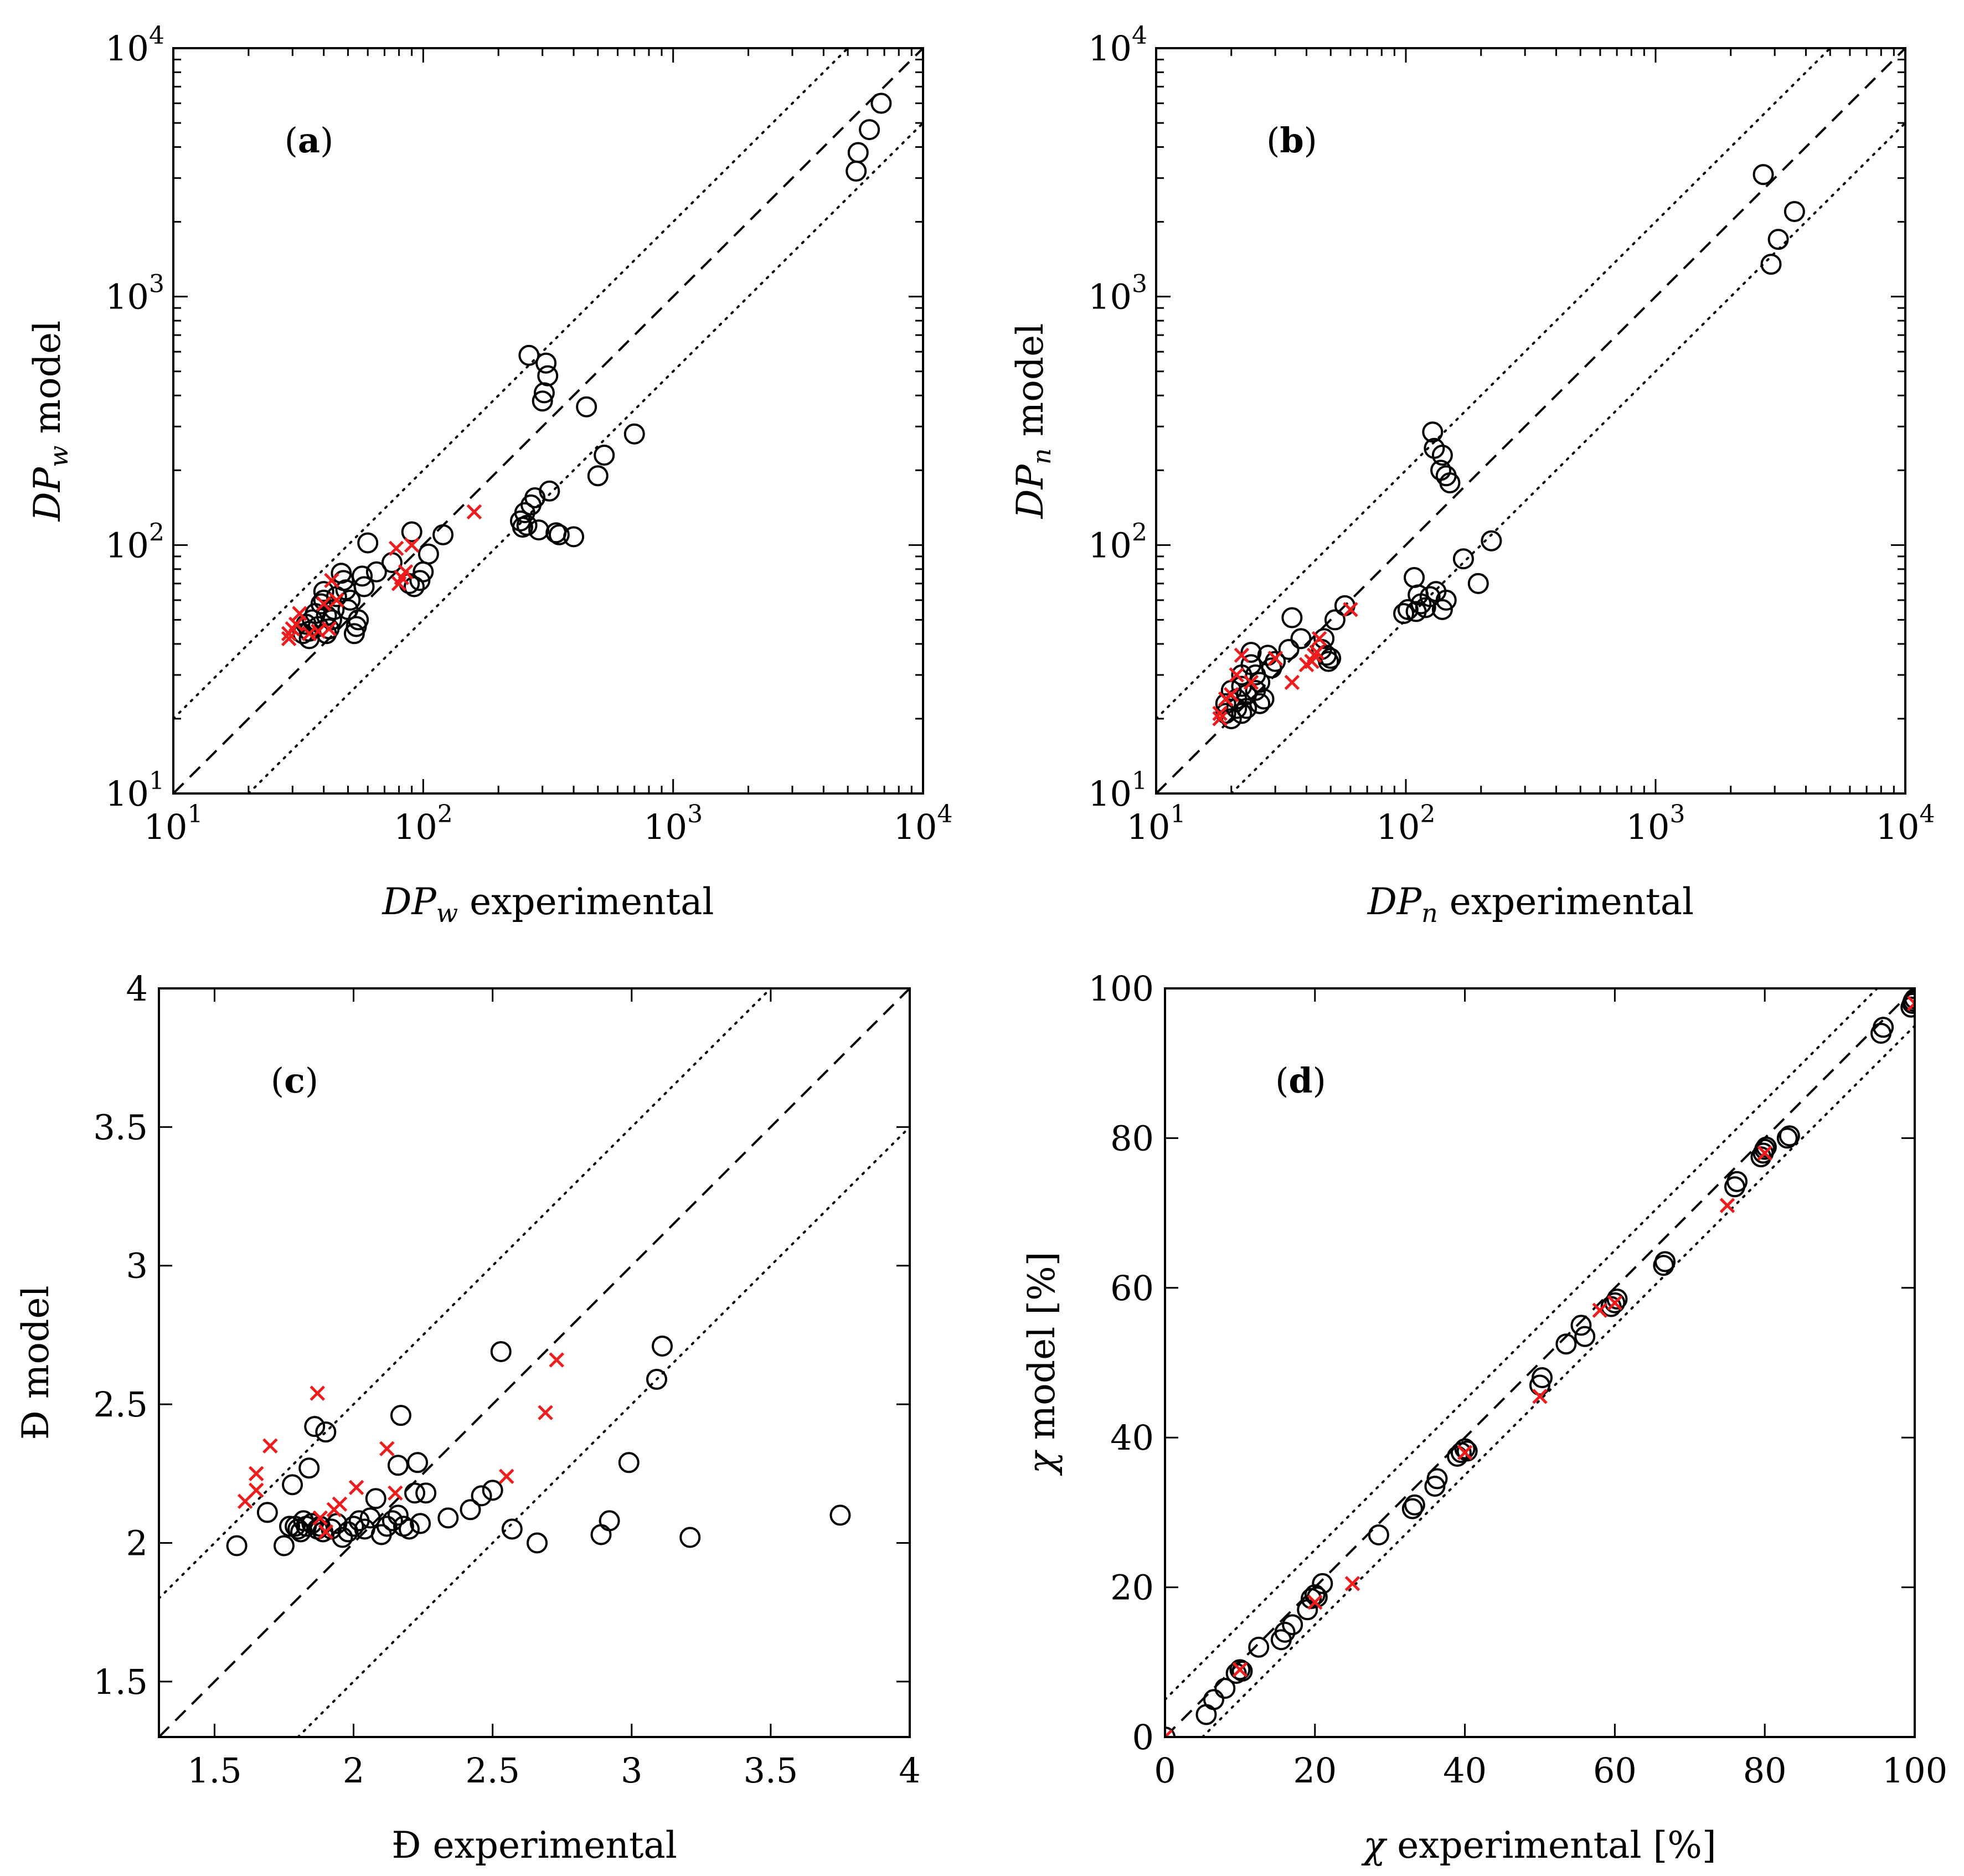 This screenshot has height=1876, width=1964. What do you see at coordinates (1915, 1771) in the screenshot?
I see `x-tick-label: 100` at bounding box center [1915, 1771].